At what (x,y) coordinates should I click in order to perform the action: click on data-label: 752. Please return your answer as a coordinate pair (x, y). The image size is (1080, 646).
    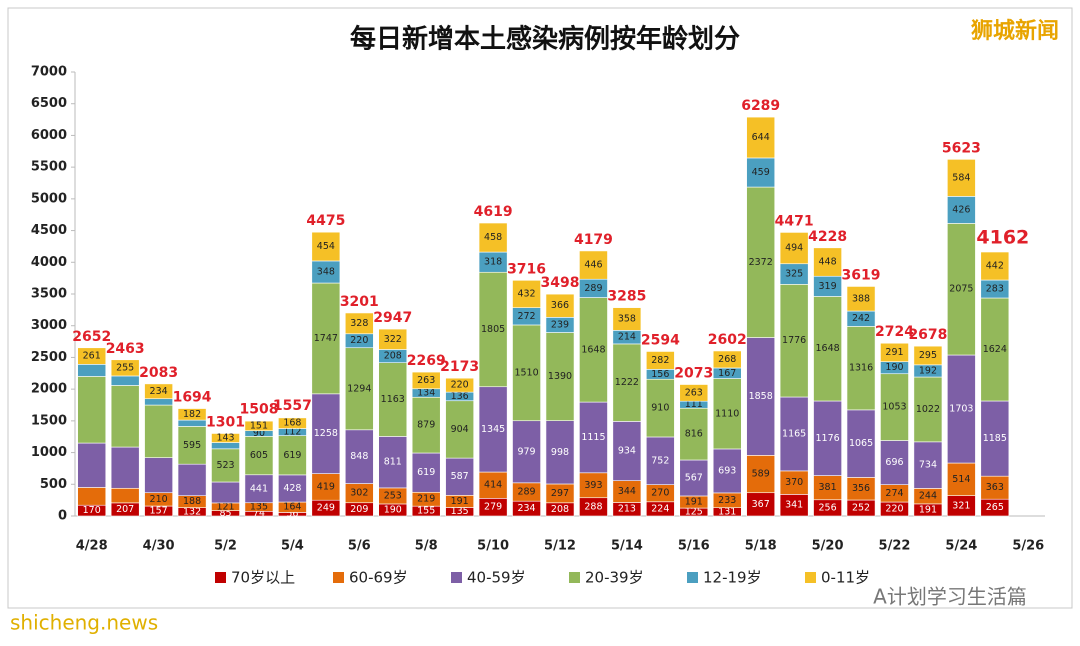
    Looking at the image, I should click on (660, 460).